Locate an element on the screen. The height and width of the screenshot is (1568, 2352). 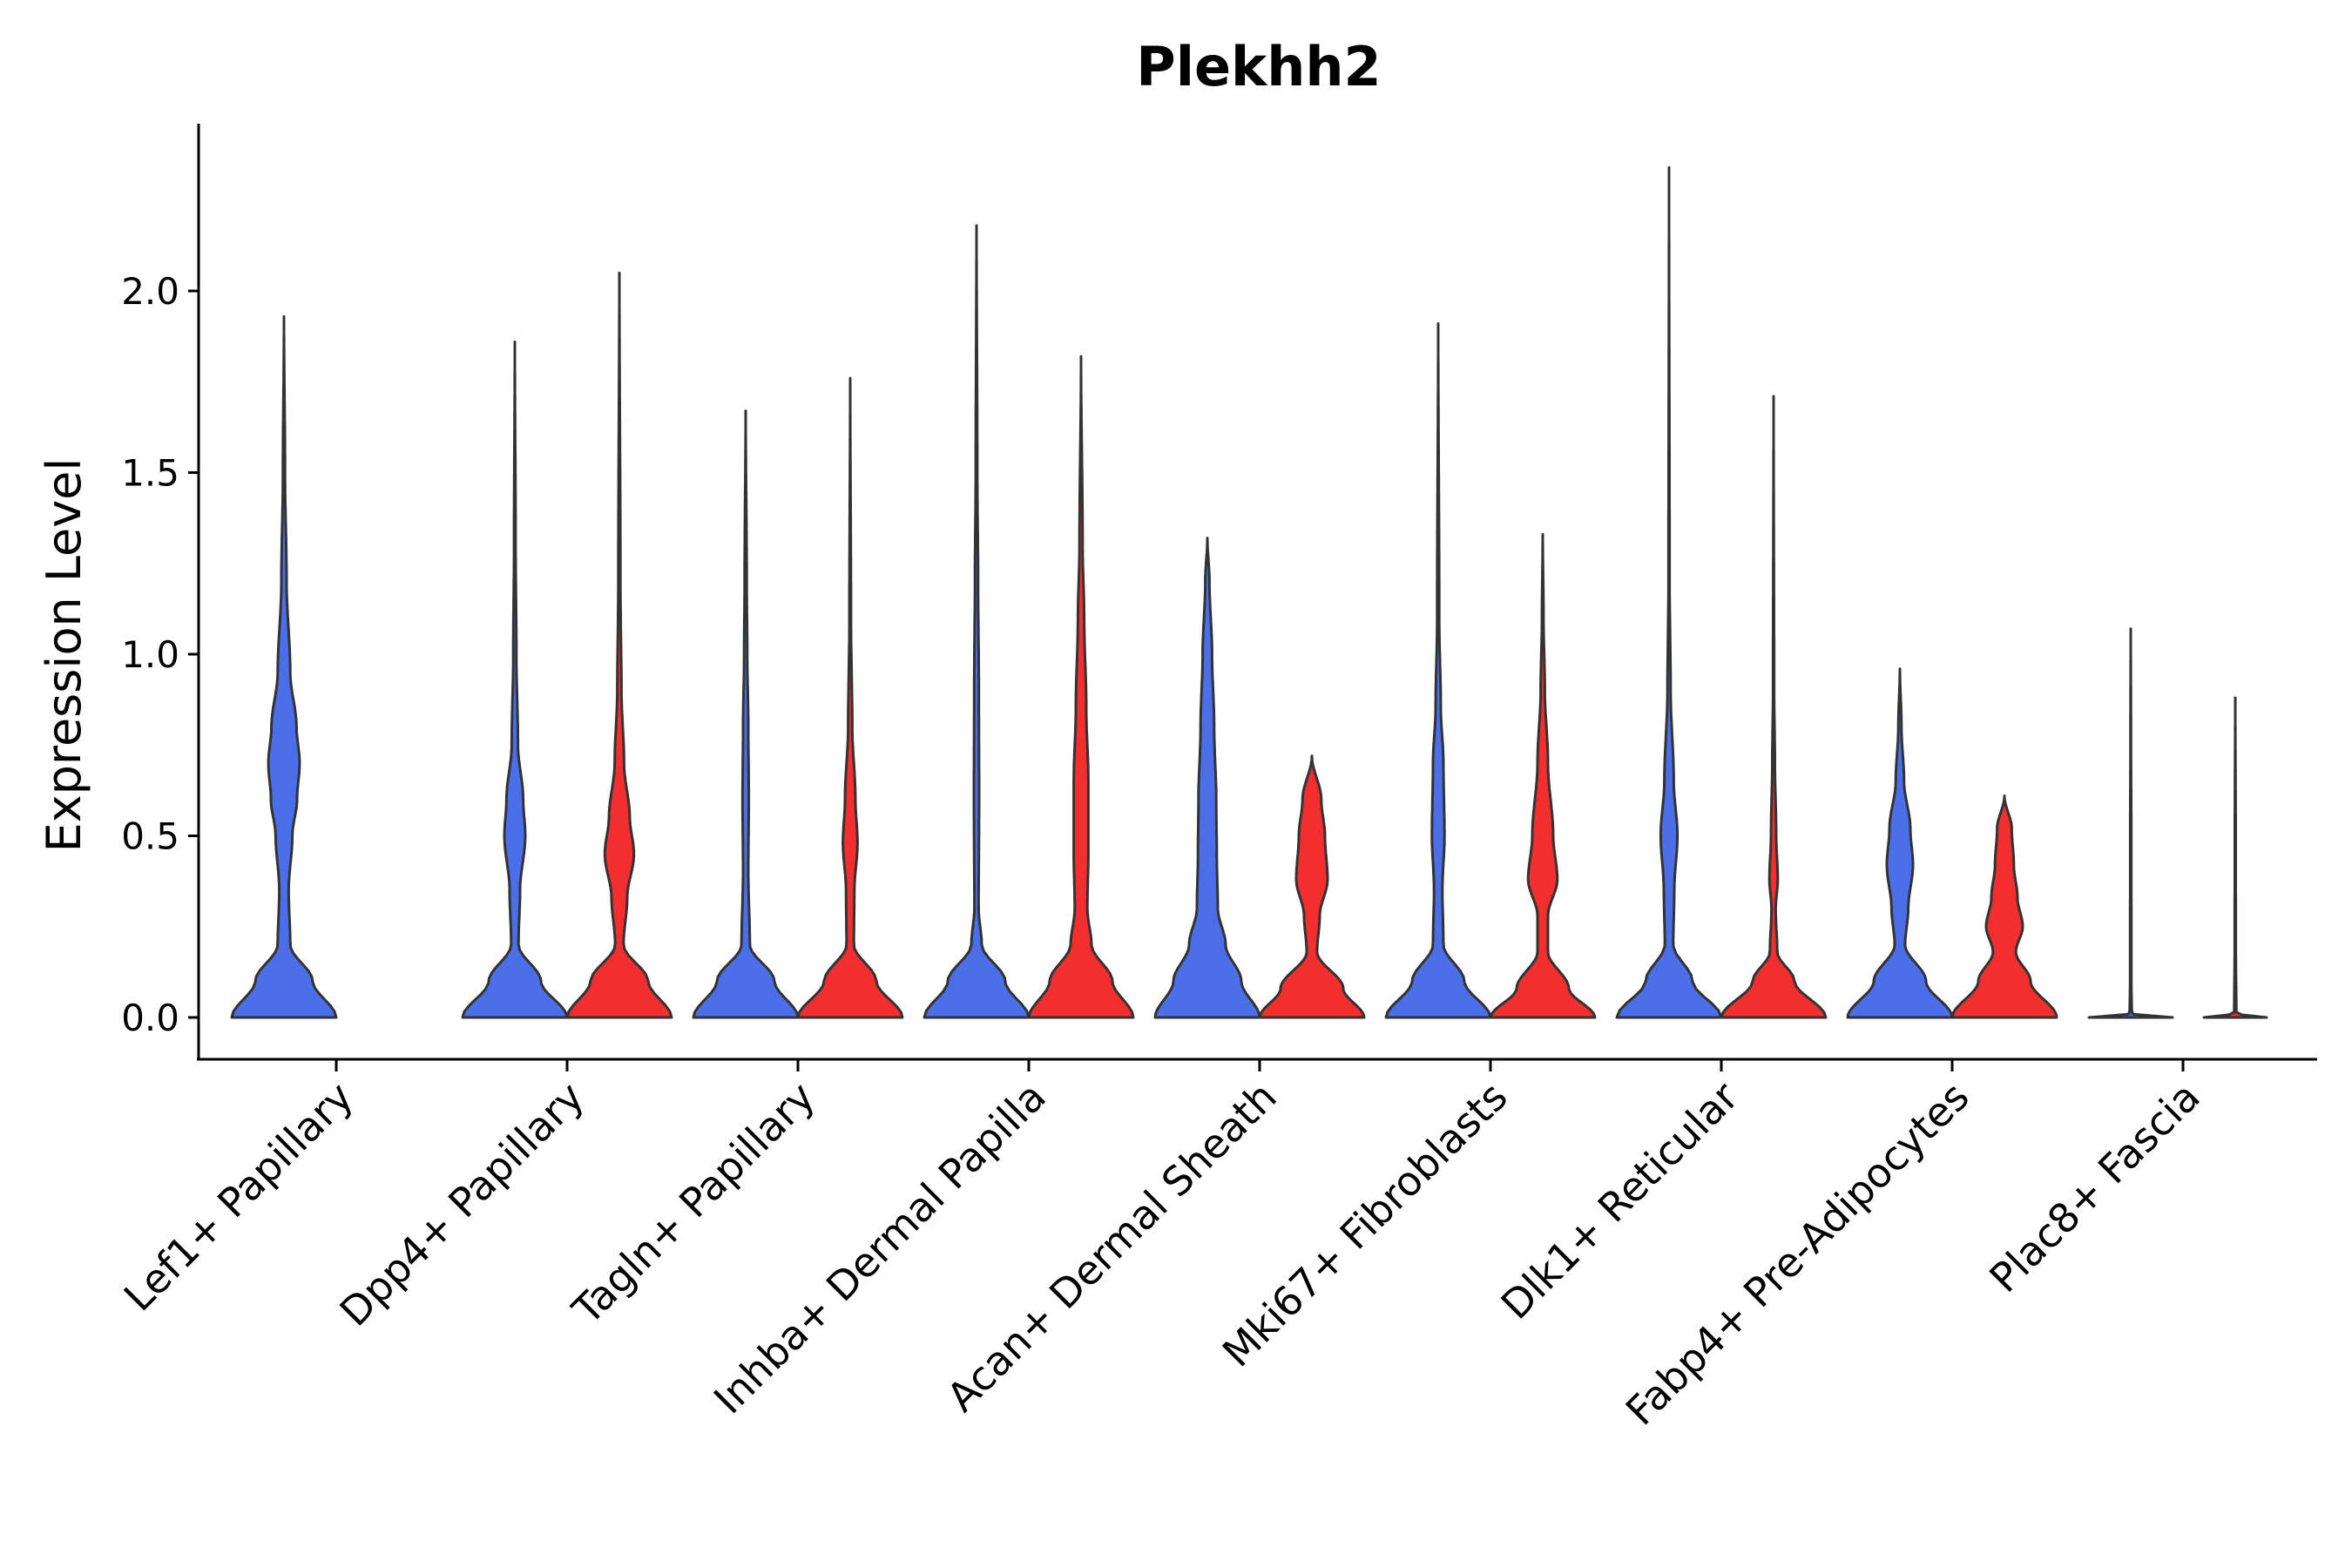
y-tick-label: 0.0 is located at coordinates (150, 1018).